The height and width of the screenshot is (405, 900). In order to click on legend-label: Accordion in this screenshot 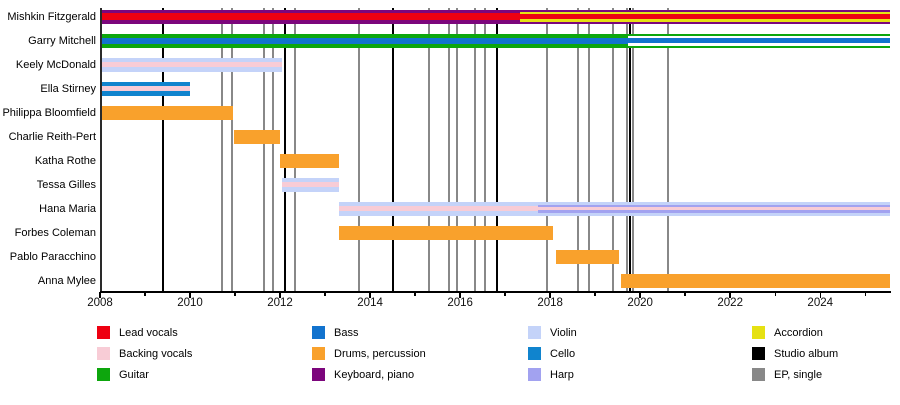, I will do `click(798, 332)`.